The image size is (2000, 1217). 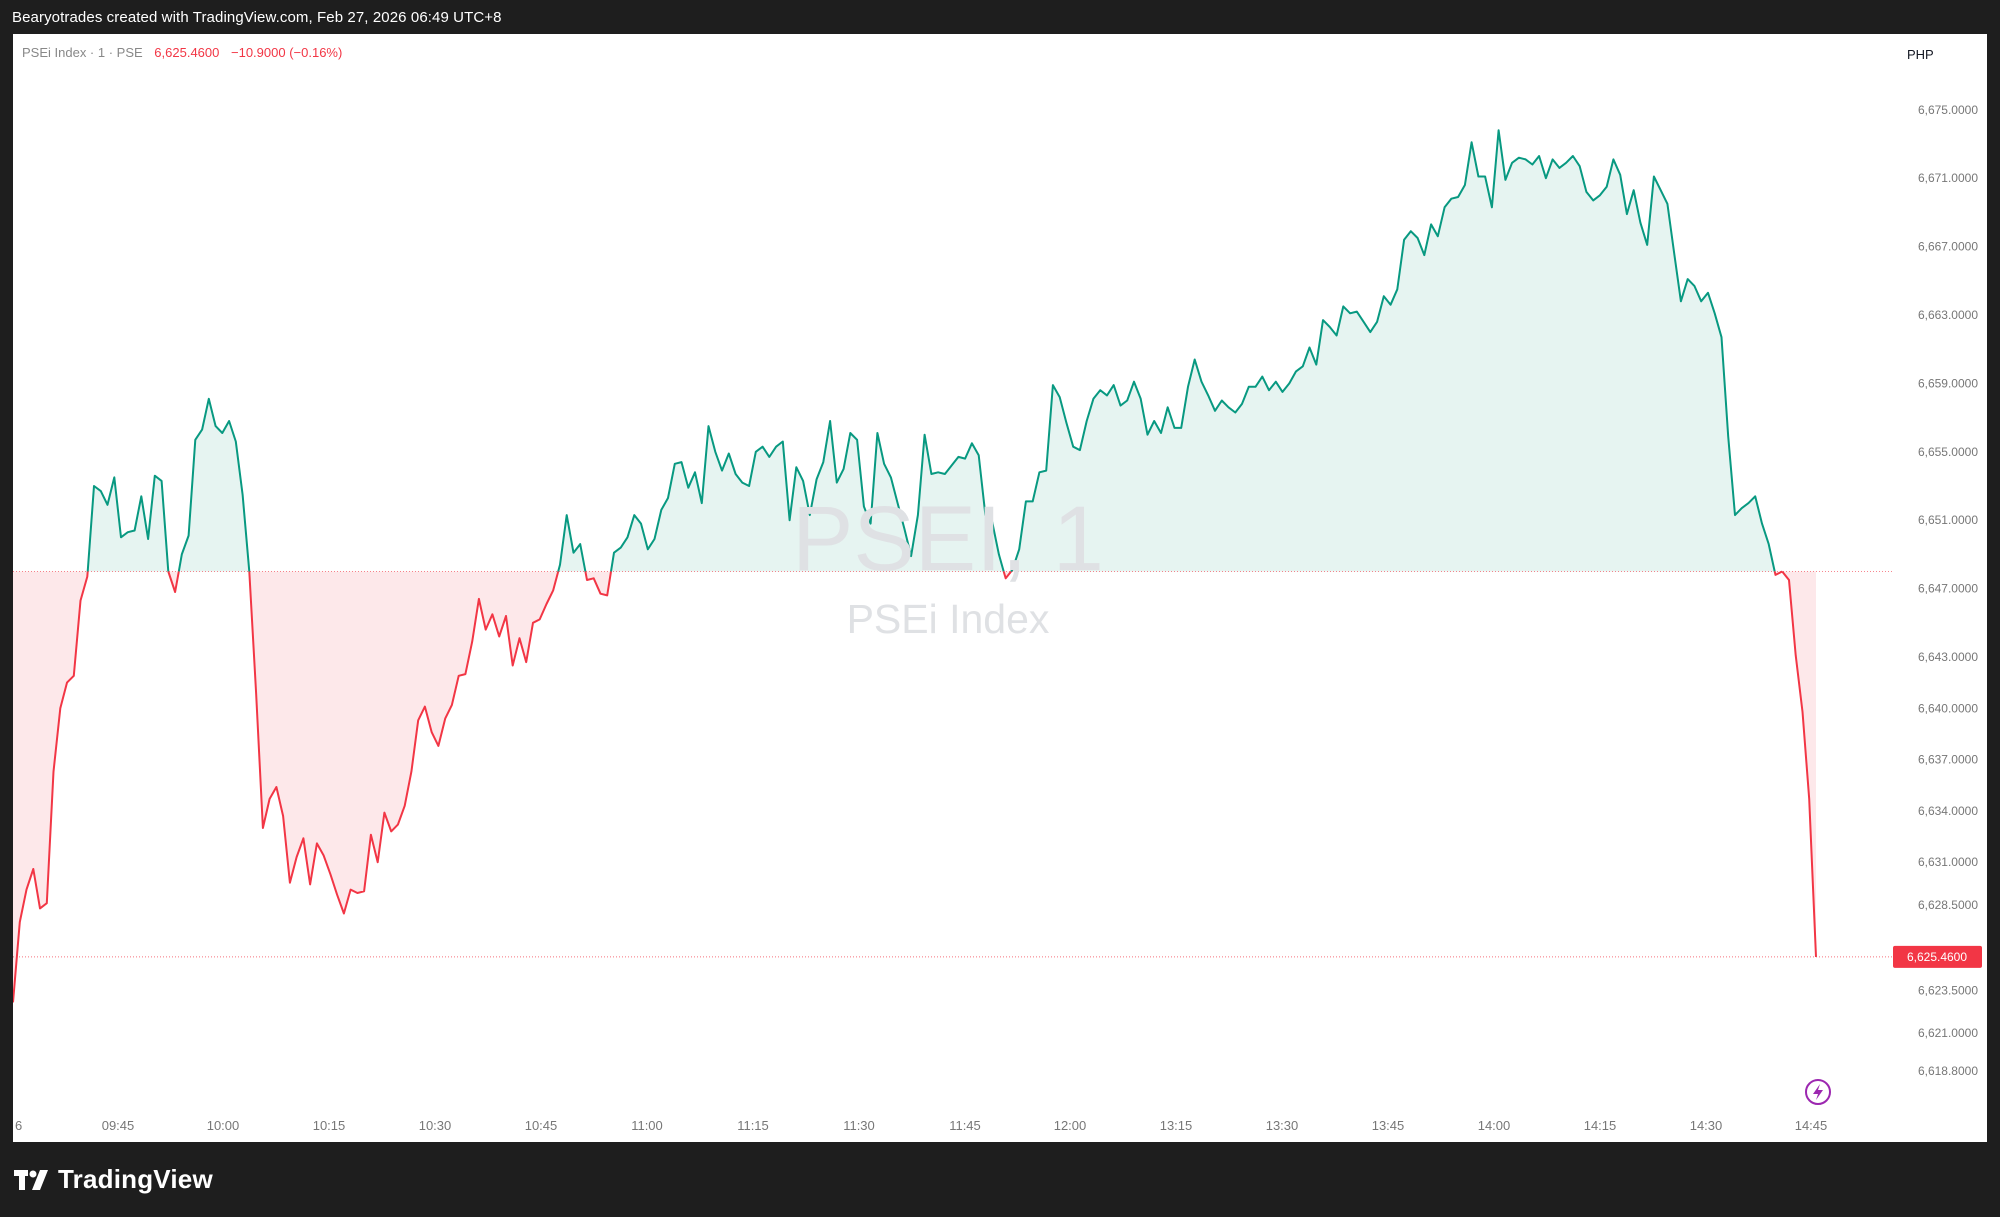 I want to click on watermark-ticker: PSEI, 1, so click(x=948, y=539).